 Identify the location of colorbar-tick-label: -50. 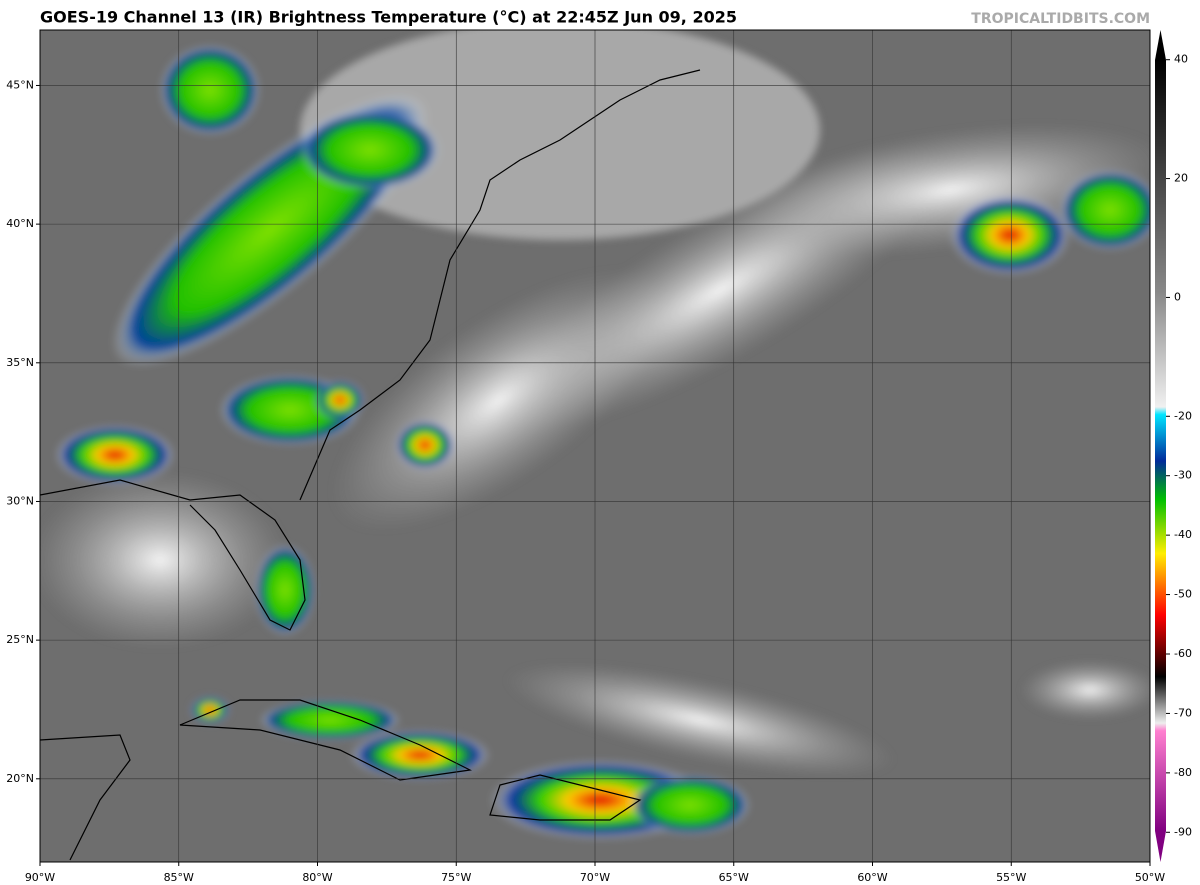
(1183, 594).